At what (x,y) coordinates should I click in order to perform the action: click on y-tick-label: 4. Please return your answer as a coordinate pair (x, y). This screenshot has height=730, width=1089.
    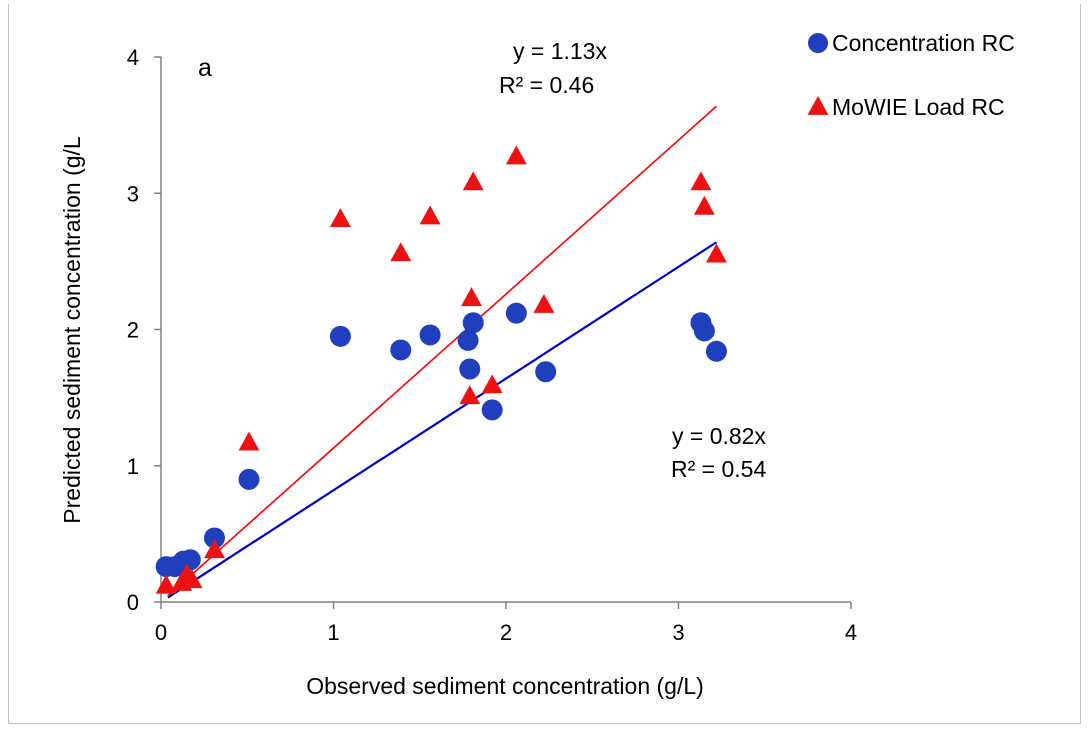
    Looking at the image, I should click on (133, 57).